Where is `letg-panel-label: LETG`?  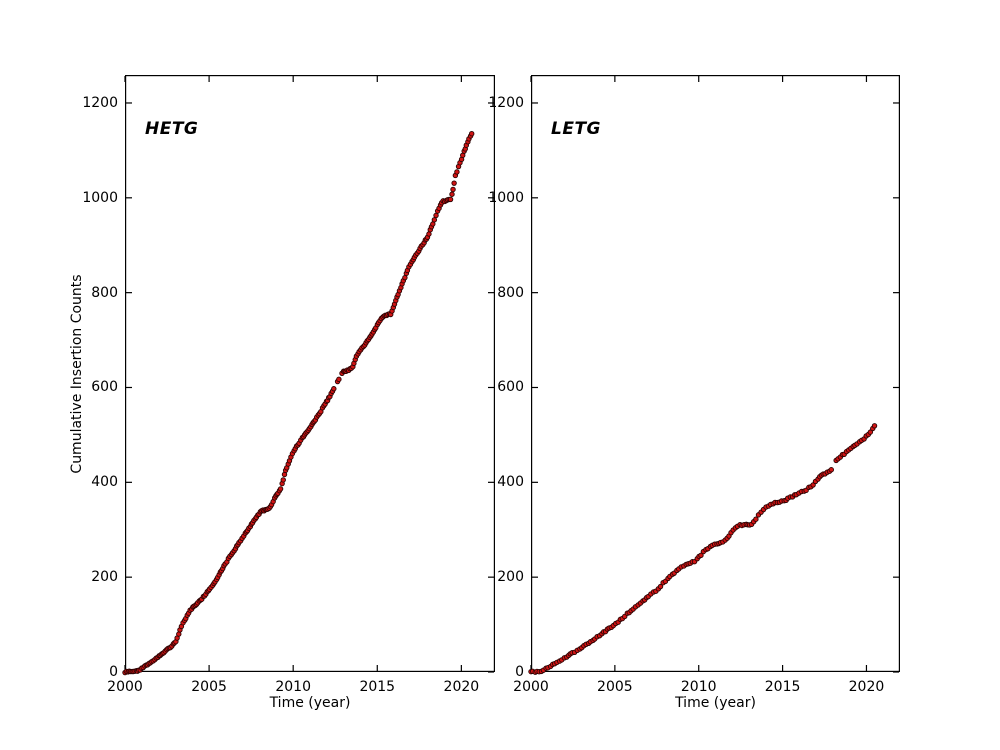
letg-panel-label: LETG is located at coordinates (576, 129).